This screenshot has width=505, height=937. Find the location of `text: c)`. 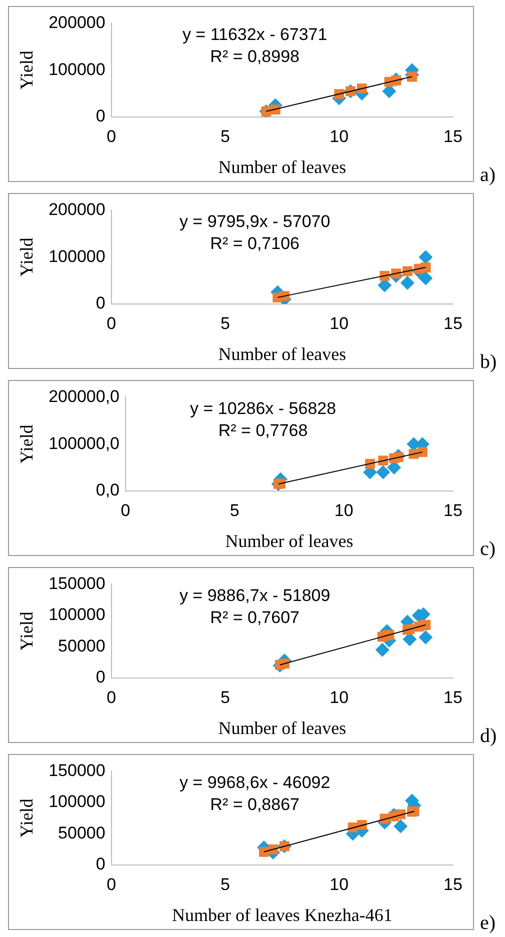

text: c) is located at coordinates (488, 549).